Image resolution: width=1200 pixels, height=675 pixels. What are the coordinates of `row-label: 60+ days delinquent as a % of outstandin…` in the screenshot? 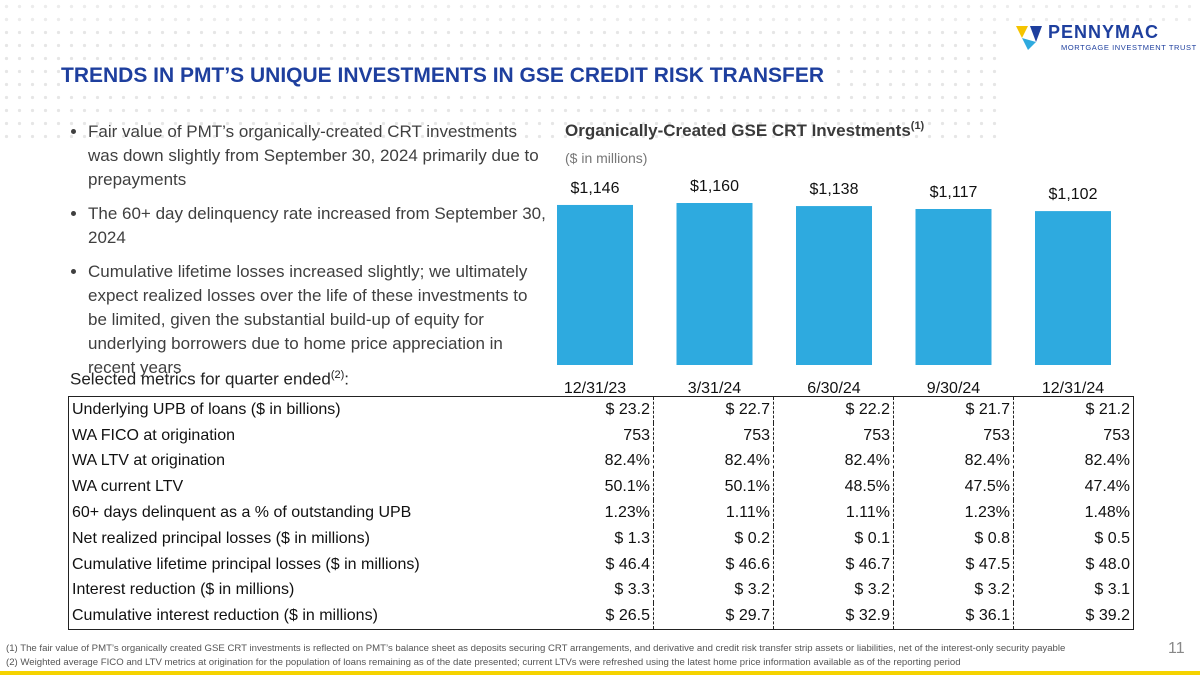 It's located at (242, 513).